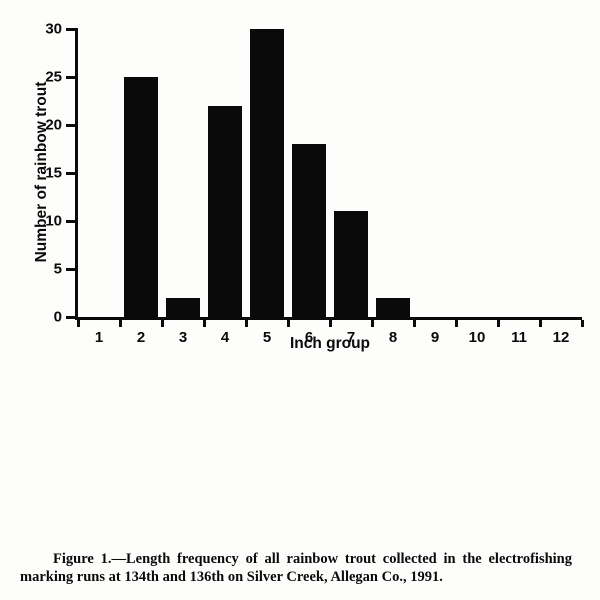  I want to click on x-tick-label-5: 5, so click(267, 337).